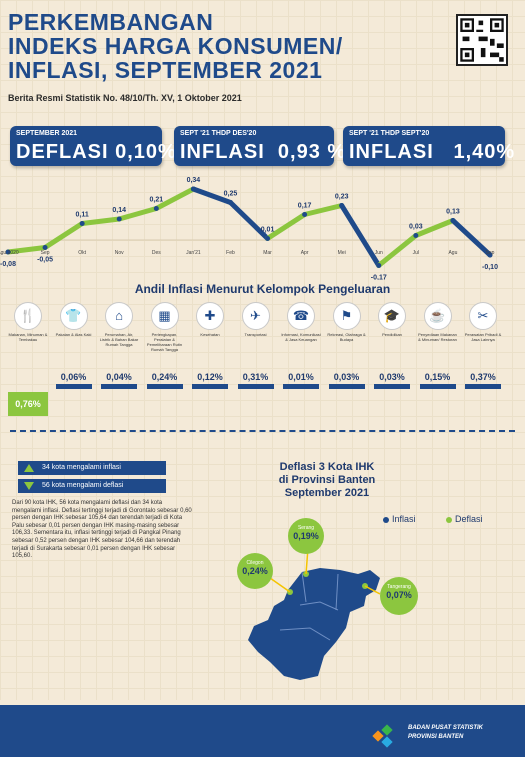  I want to click on graduation-icon: 🎓, so click(392, 316).